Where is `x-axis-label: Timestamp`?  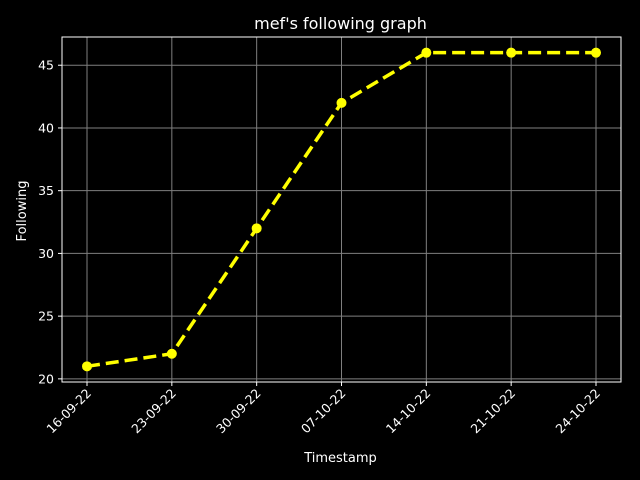
x-axis-label: Timestamp is located at coordinates (340, 458).